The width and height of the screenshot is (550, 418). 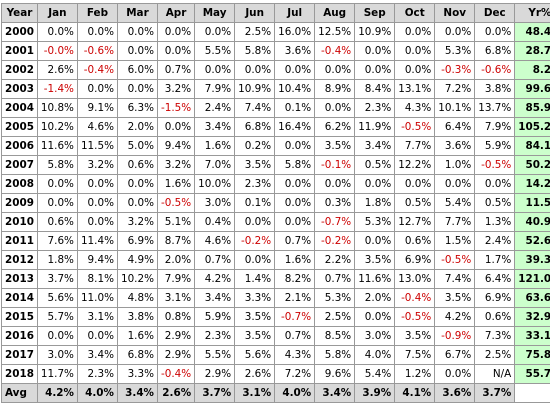 I want to click on monthly-return-cell: -0.0%, so click(x=57, y=51).